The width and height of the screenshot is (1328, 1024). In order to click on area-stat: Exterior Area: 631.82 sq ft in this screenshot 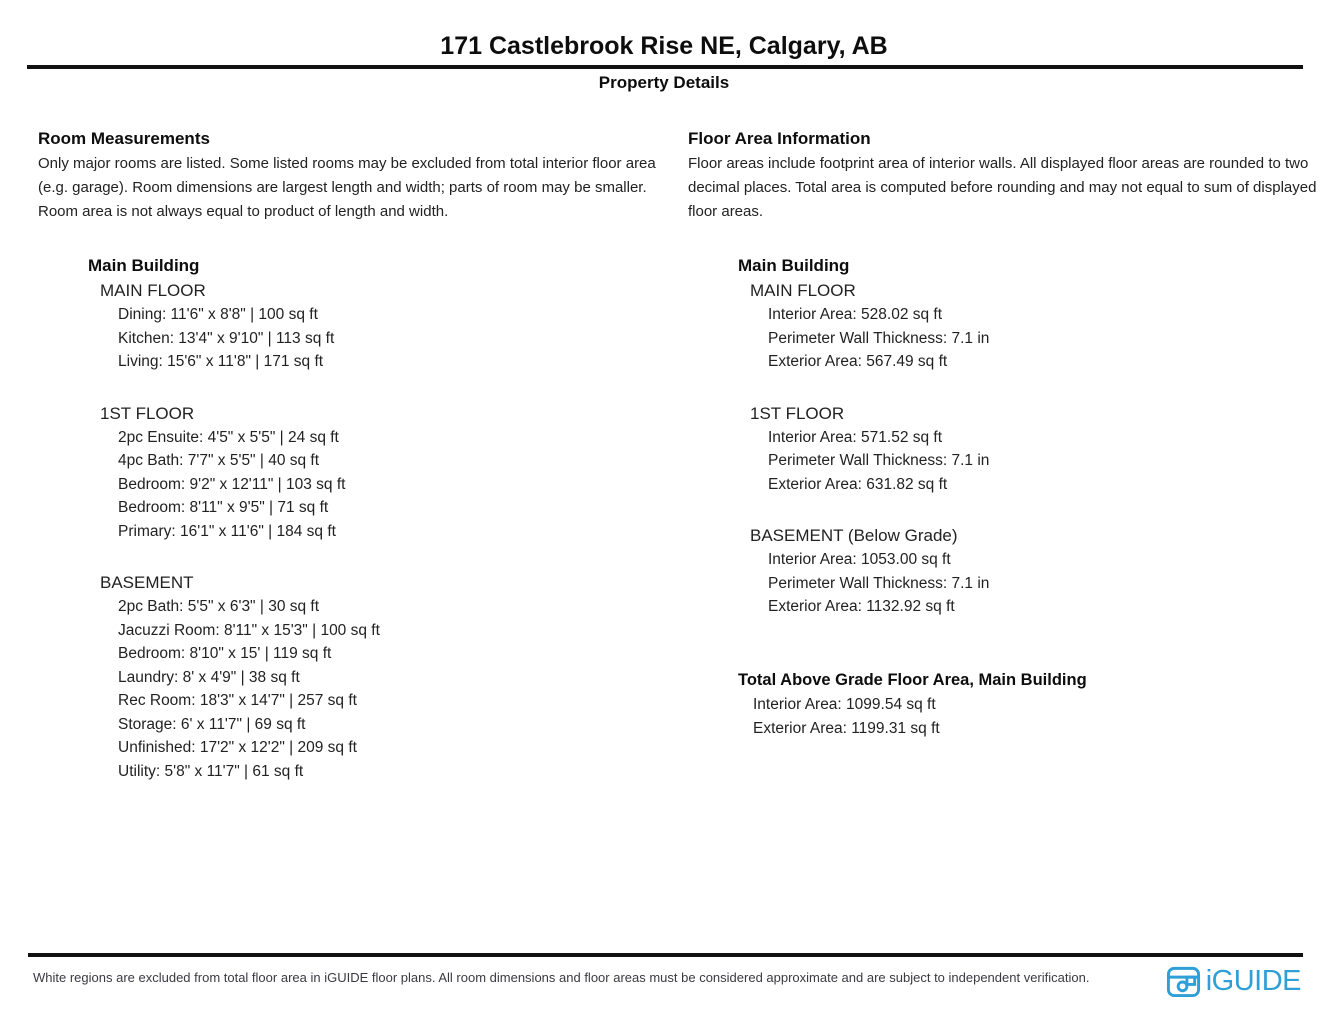, I will do `click(858, 484)`.